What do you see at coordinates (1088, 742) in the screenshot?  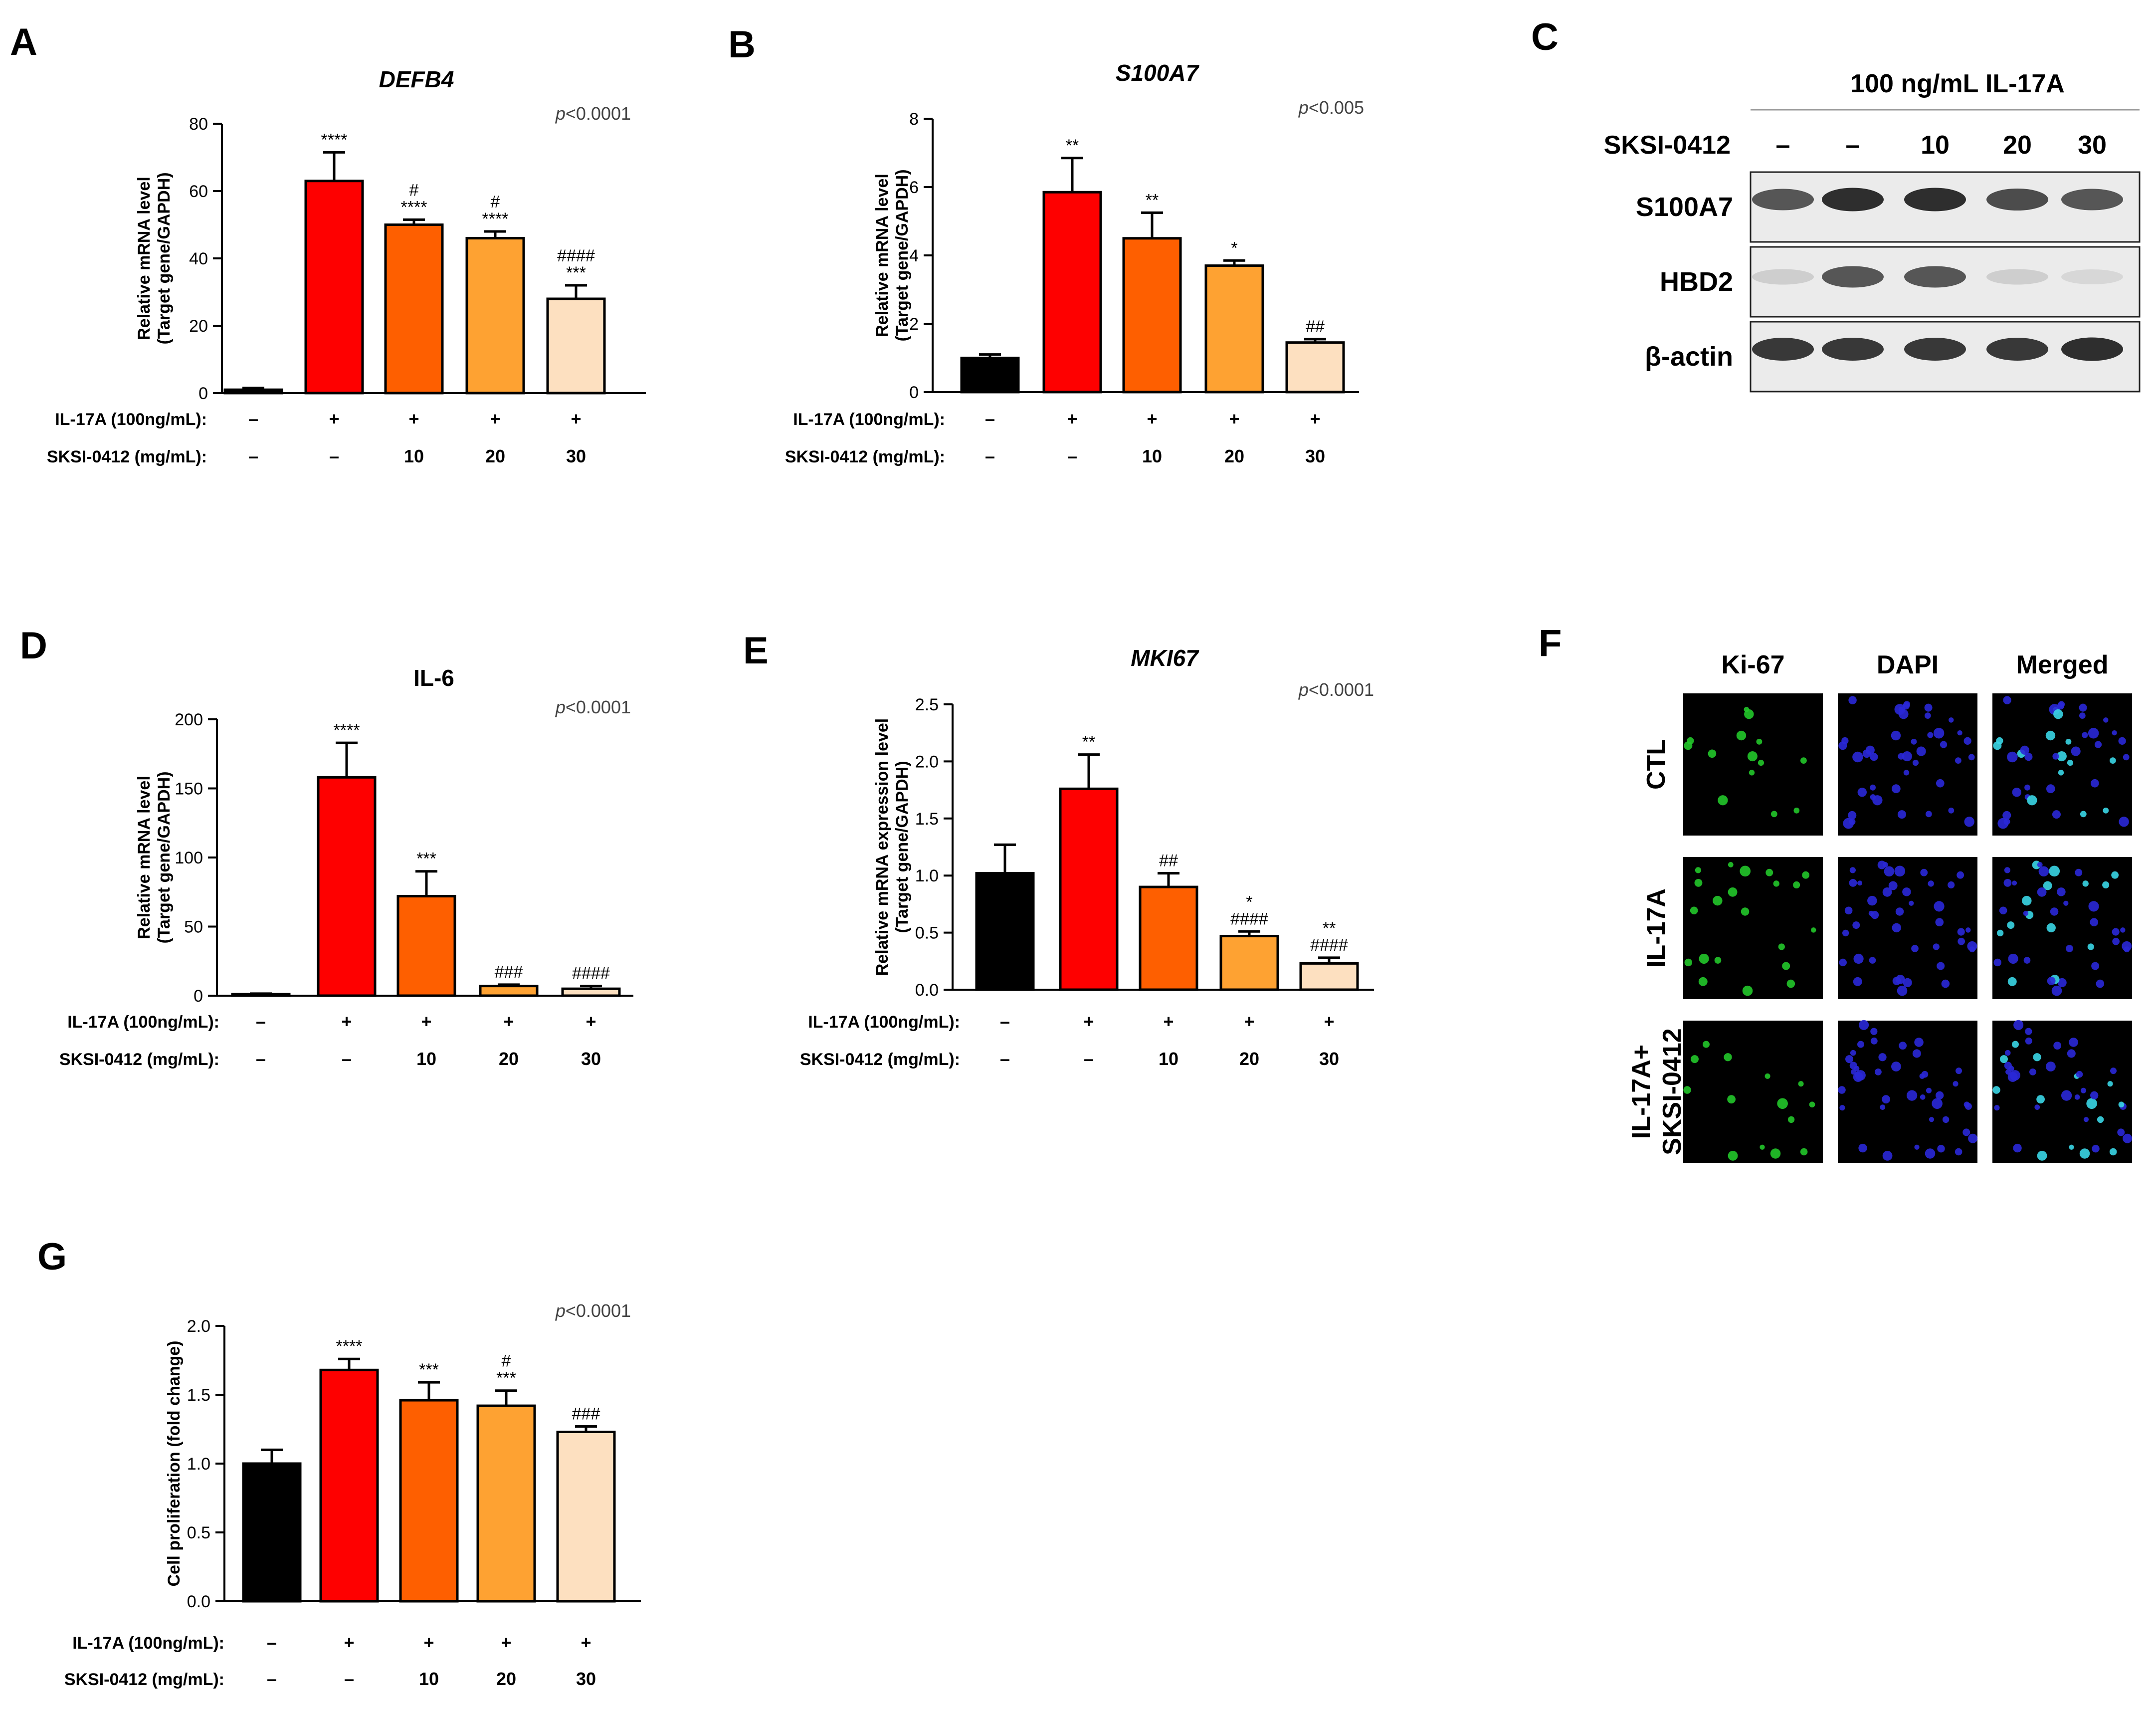 I see `significance-label: **` at bounding box center [1088, 742].